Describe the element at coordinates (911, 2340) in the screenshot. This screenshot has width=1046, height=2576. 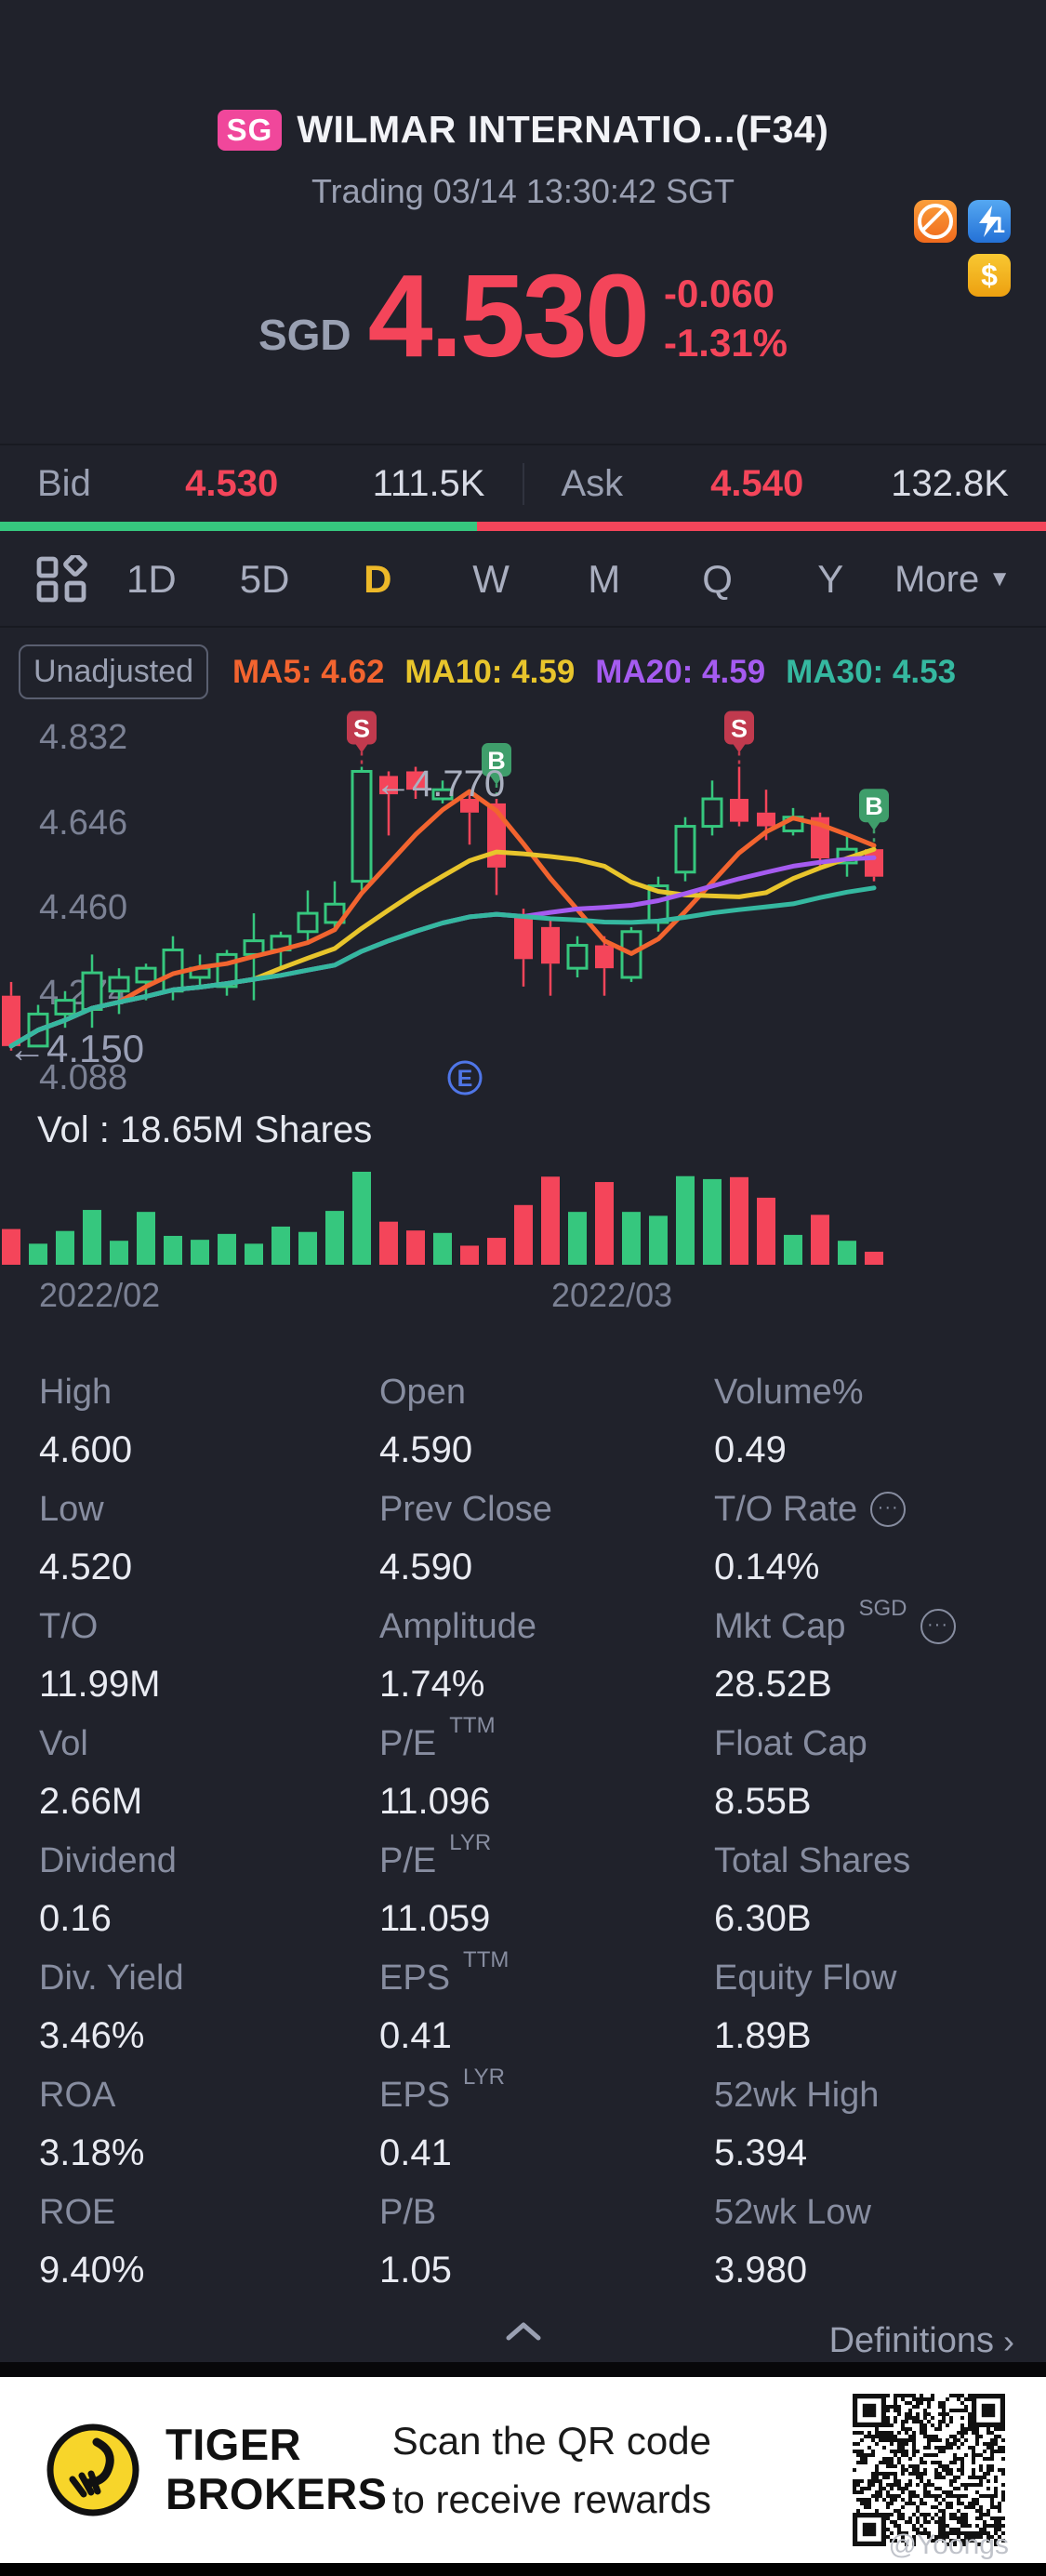
I see `definitions-label: Definitions` at that location.